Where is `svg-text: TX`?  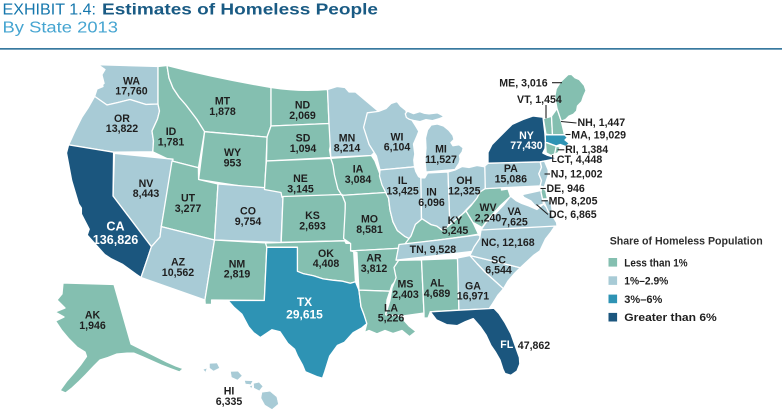 svg-text: TX is located at coordinates (304, 302).